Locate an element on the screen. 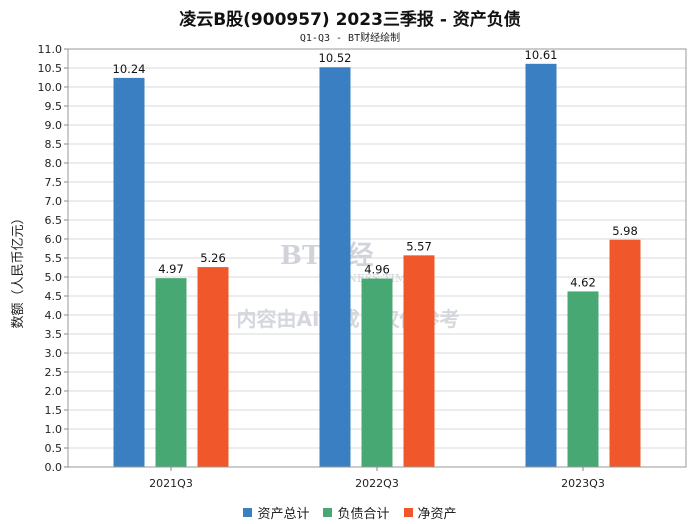  chart-title: 凌云B股(900957) 2023三季报 - 资产负债 is located at coordinates (350, 20).